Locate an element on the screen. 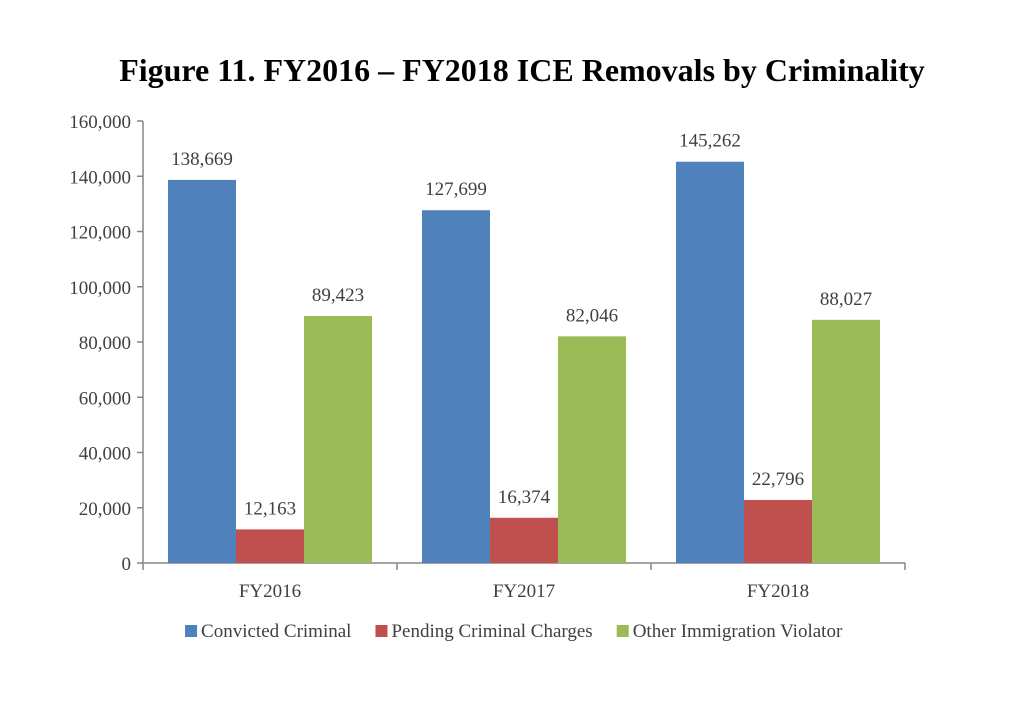 The image size is (1024, 706). y-tick-label: 0 is located at coordinates (127, 564).